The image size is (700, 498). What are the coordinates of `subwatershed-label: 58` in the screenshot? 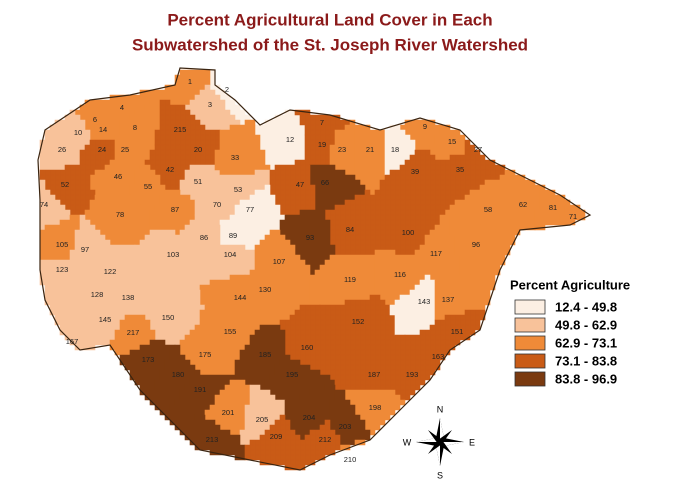 It's located at (488, 209).